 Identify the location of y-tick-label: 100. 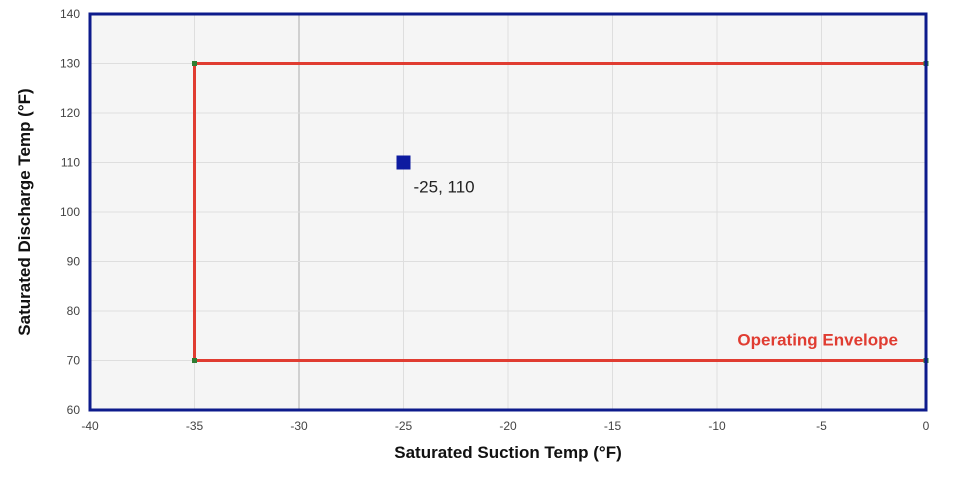
(70, 212).